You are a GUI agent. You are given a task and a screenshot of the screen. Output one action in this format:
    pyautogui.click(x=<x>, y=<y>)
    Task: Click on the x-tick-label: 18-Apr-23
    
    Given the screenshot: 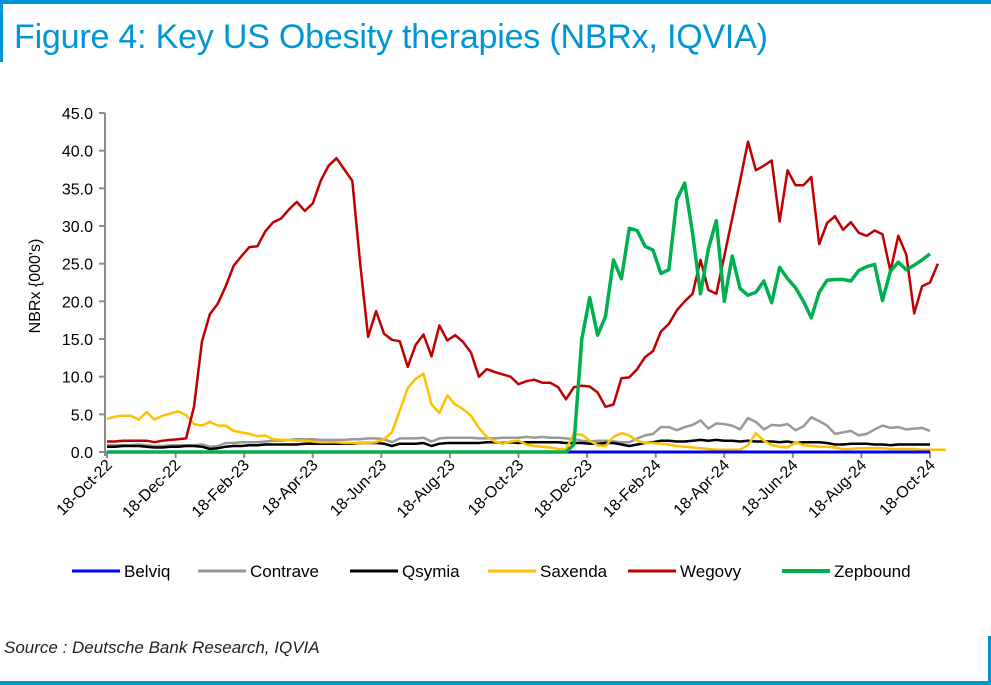 What is the action you would take?
    pyautogui.click(x=290, y=488)
    